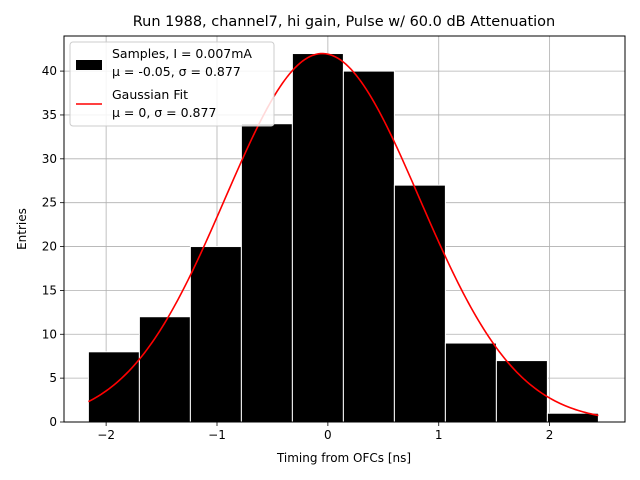 The width and height of the screenshot is (640, 480). What do you see at coordinates (182, 53) in the screenshot?
I see `legend-samples-label: Samples, I = 0.007mA` at bounding box center [182, 53].